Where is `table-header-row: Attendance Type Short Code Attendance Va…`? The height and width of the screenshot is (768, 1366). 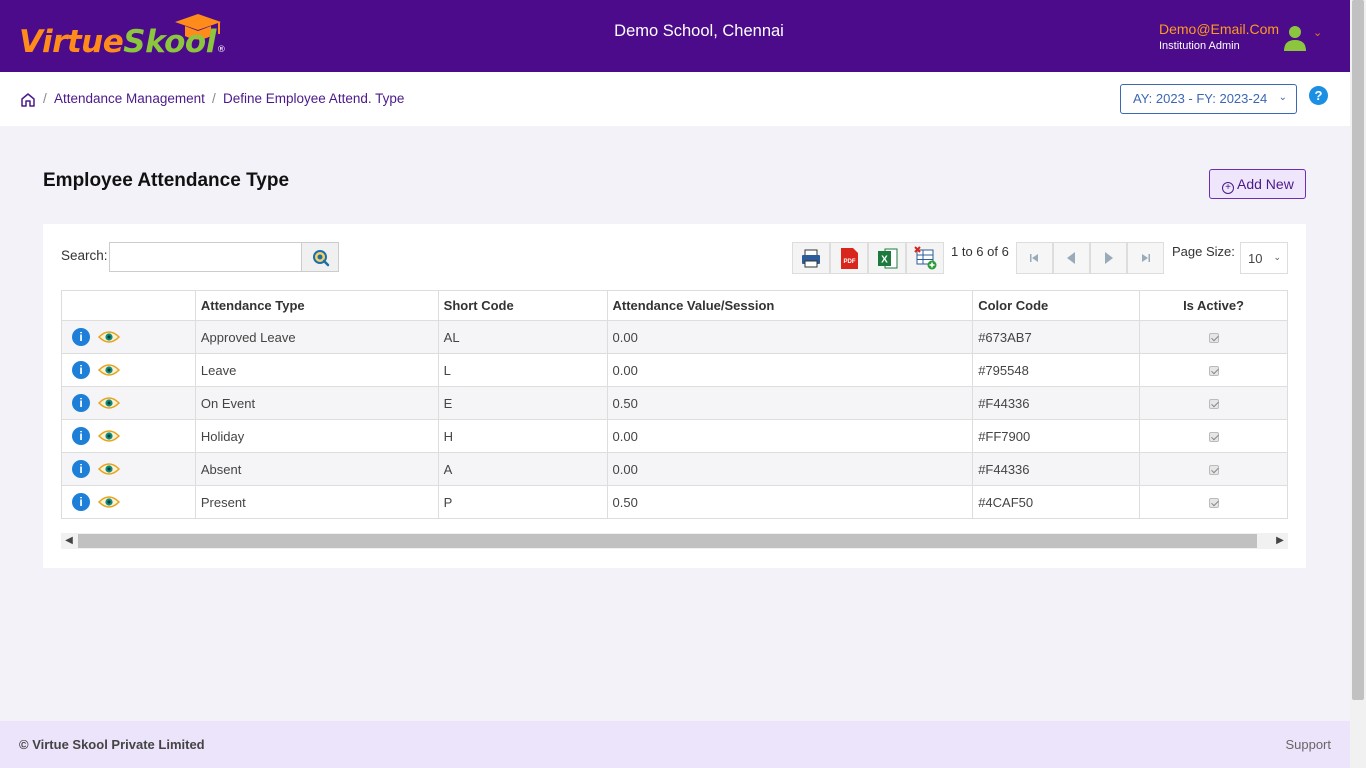
table-header-row: Attendance Type Short Code Attendance Va… is located at coordinates (674, 305).